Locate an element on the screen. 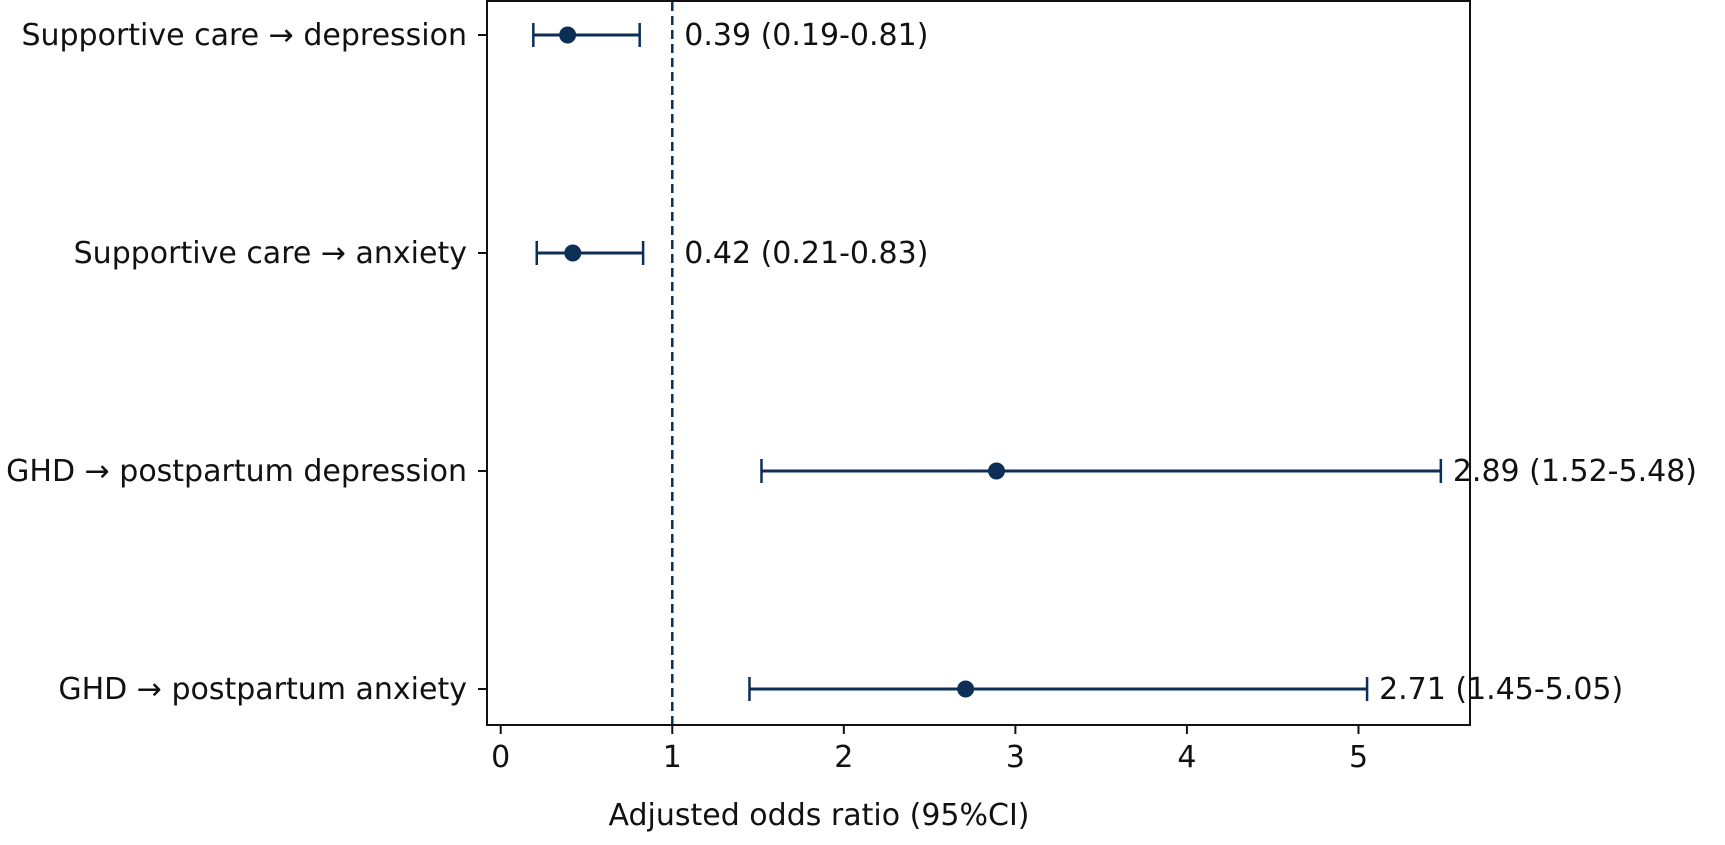  x-axis-title: Adjusted odds ratio (95%CI) is located at coordinates (818, 815).